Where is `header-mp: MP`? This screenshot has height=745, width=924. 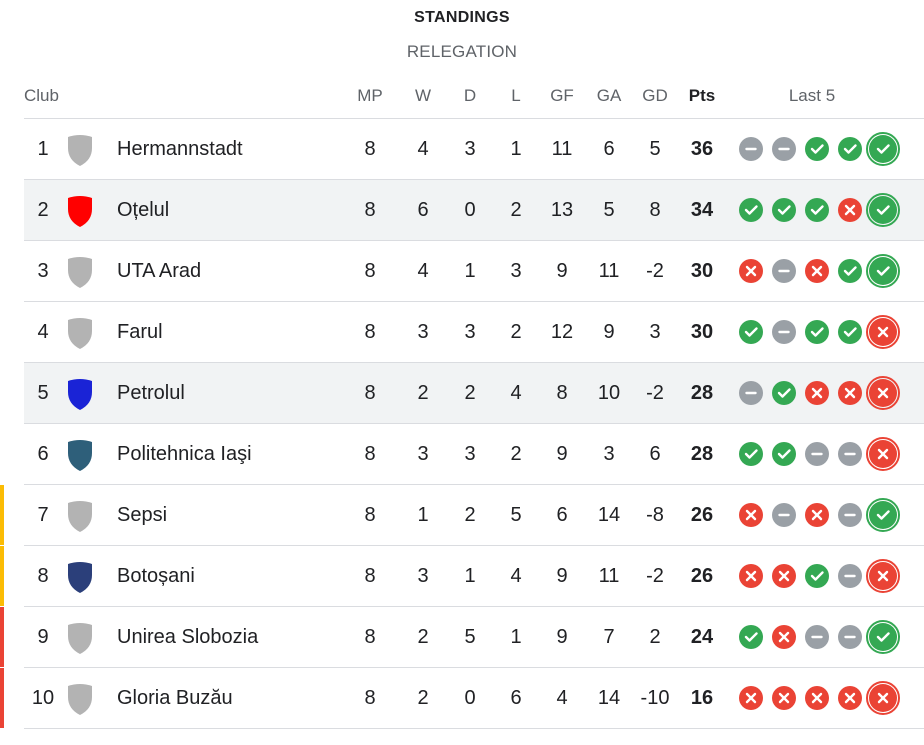 header-mp: MP is located at coordinates (370, 95).